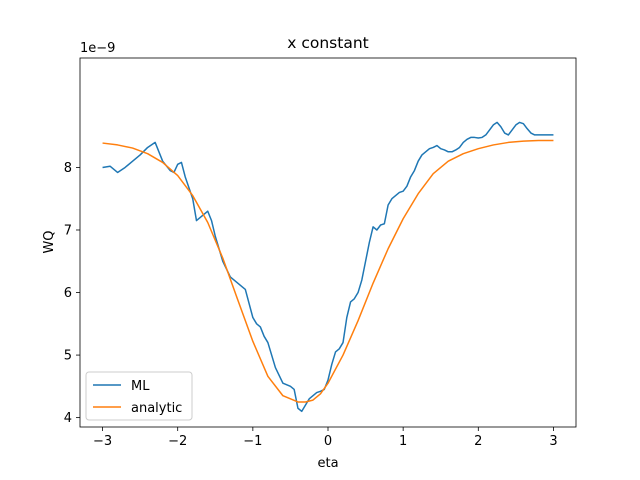 The height and width of the screenshot is (480, 640). What do you see at coordinates (177, 441) in the screenshot?
I see `x-tick-label: −2` at bounding box center [177, 441].